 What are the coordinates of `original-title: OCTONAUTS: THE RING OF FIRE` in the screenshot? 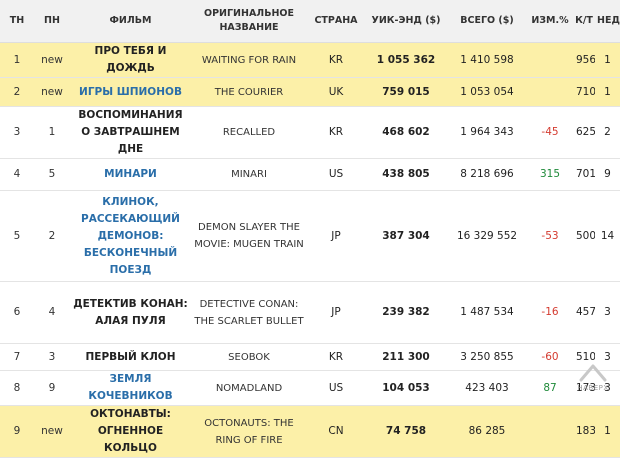 It's located at (249, 431).